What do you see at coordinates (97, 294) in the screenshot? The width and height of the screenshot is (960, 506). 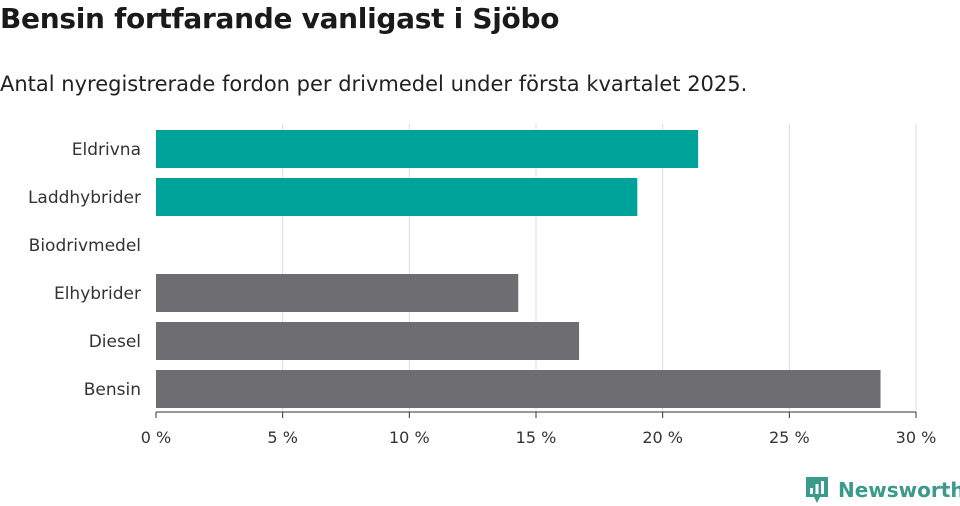 I see `category-label: Elhybrider` at bounding box center [97, 294].